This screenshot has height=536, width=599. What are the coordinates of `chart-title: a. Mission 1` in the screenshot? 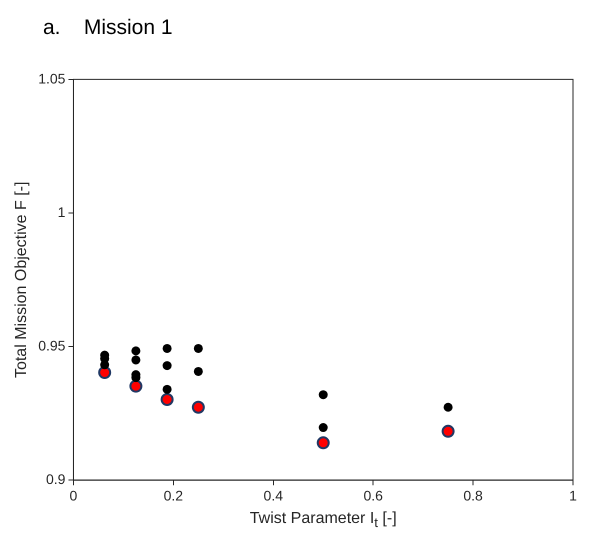 It's located at (108, 28).